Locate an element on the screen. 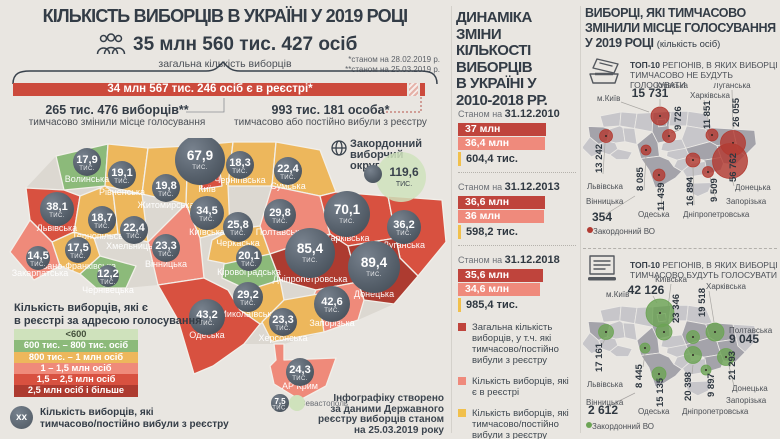 The width and height of the screenshot is (780, 439). region-value-bubble-sevastopol is located at coordinates (280, 403).